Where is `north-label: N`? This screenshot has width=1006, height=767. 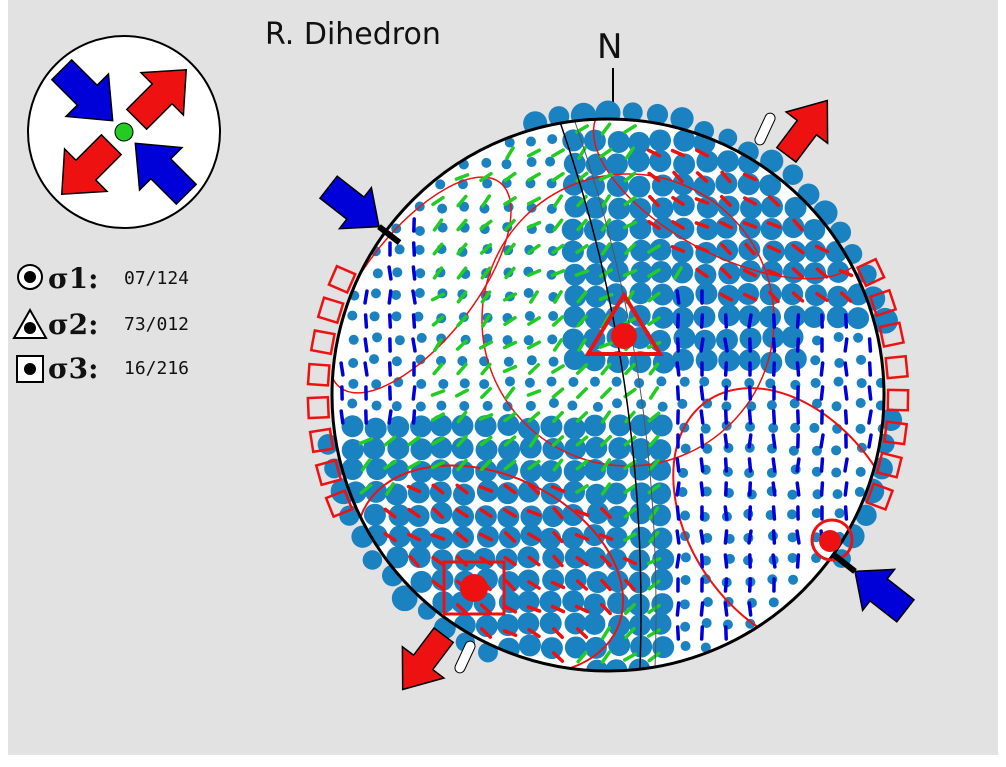
north-label: N is located at coordinates (609, 47).